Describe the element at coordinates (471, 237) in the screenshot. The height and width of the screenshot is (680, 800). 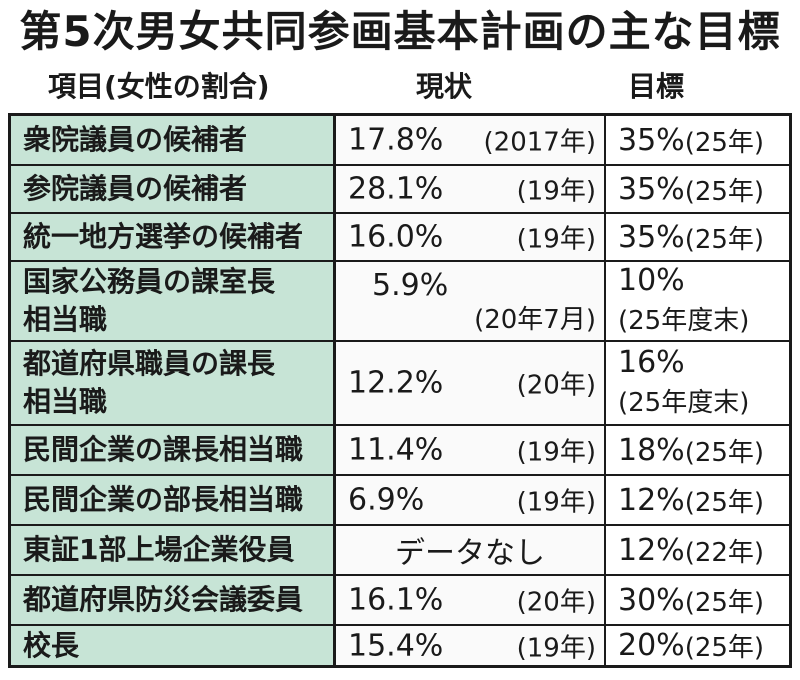
I see `row-current: 16.0% (19年)` at that location.